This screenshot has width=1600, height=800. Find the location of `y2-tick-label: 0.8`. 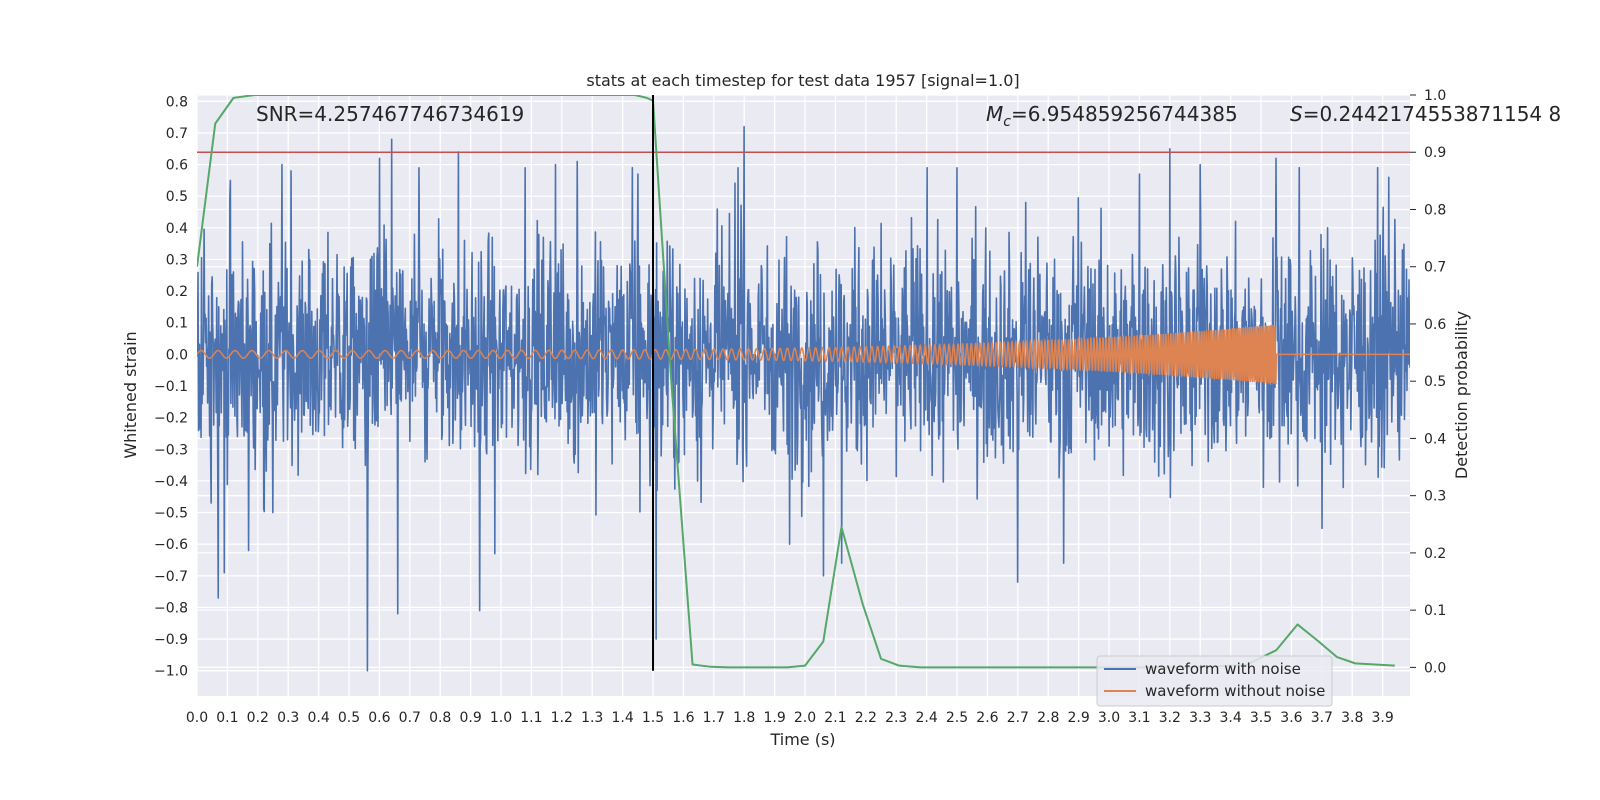

y2-tick-label: 0.8 is located at coordinates (1435, 210).